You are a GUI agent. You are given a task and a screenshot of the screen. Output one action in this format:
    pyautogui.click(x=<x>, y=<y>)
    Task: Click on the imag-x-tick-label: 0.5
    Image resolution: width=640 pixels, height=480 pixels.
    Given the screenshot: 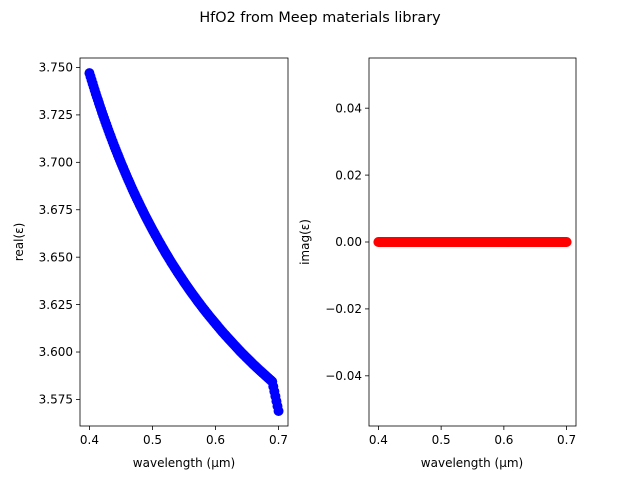 What is the action you would take?
    pyautogui.click(x=441, y=440)
    